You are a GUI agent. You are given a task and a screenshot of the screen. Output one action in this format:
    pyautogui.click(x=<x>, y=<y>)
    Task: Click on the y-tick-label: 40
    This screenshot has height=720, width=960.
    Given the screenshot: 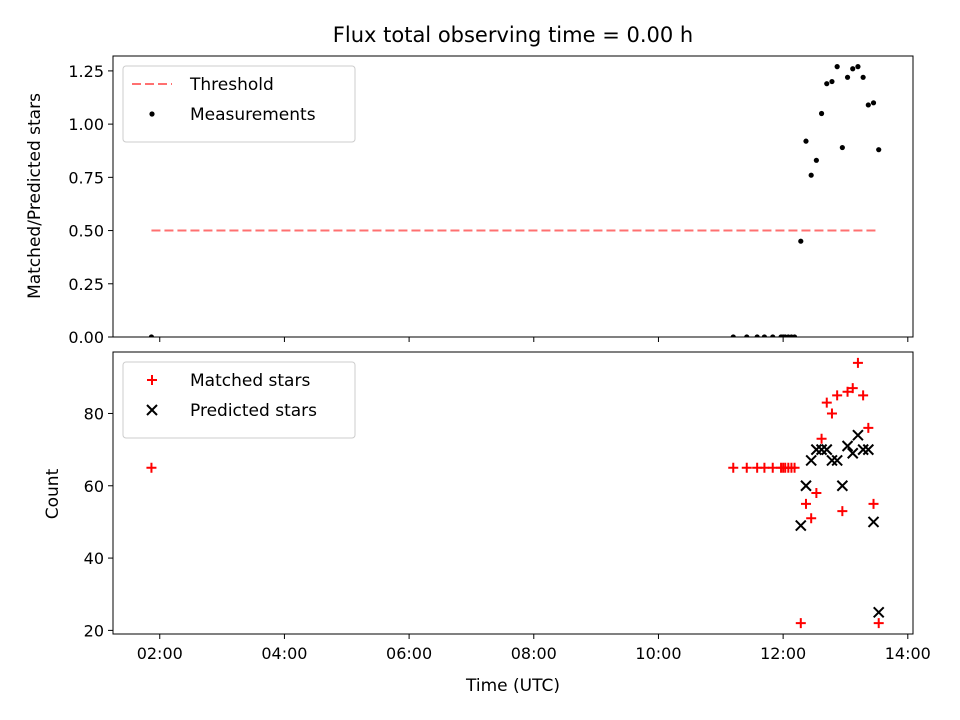 What is the action you would take?
    pyautogui.click(x=94, y=558)
    